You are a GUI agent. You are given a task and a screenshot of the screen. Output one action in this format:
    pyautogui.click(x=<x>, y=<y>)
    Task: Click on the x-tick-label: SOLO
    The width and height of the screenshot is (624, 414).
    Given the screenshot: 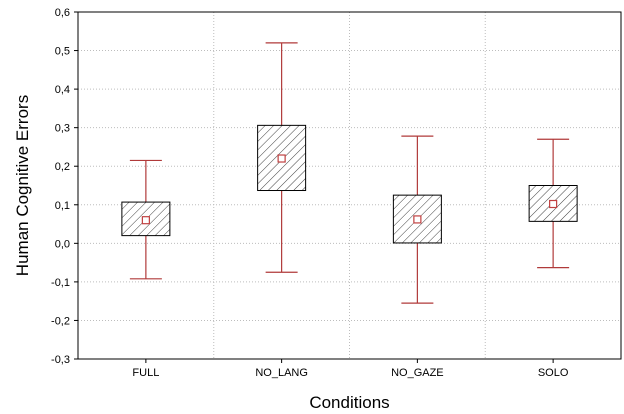 What is the action you would take?
    pyautogui.click(x=553, y=373)
    